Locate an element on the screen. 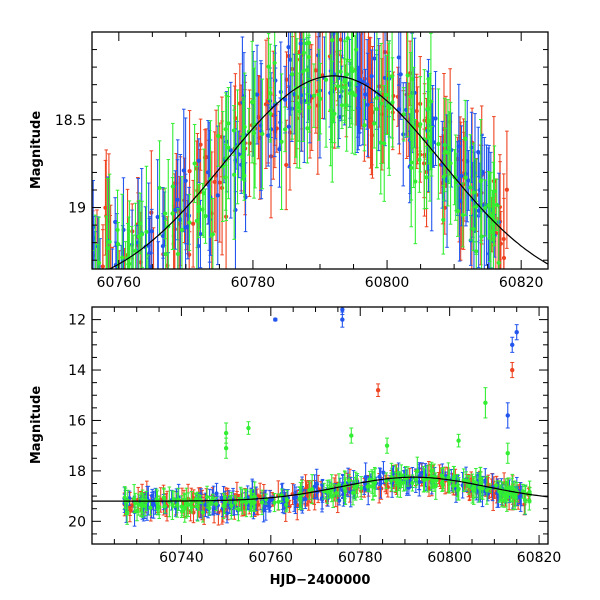  bottom-x-tick-label: 60780 is located at coordinates (360, 558).